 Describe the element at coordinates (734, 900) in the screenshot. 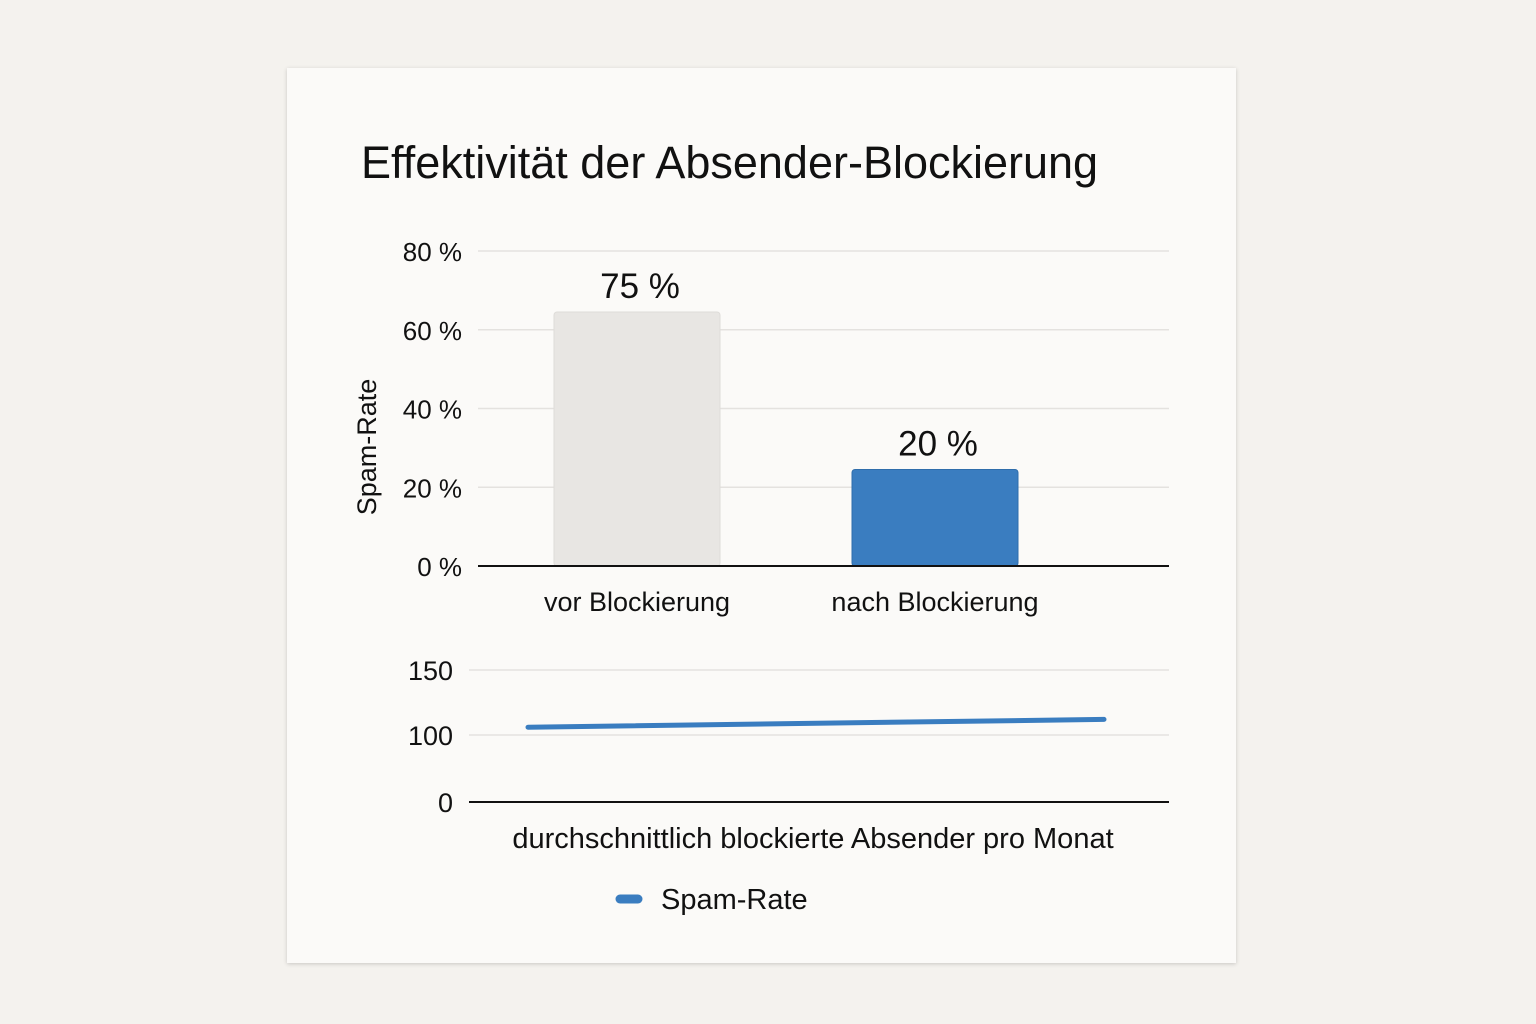

I see `legend-label: Spam-Rate` at that location.